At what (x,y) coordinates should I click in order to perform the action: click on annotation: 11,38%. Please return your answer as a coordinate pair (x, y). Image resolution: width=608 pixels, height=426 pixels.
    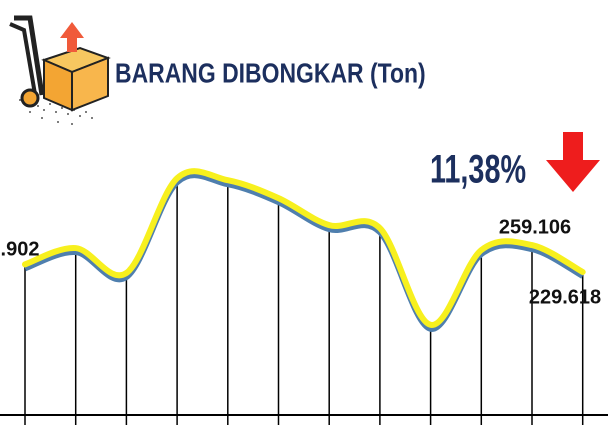
    Looking at the image, I should click on (478, 169).